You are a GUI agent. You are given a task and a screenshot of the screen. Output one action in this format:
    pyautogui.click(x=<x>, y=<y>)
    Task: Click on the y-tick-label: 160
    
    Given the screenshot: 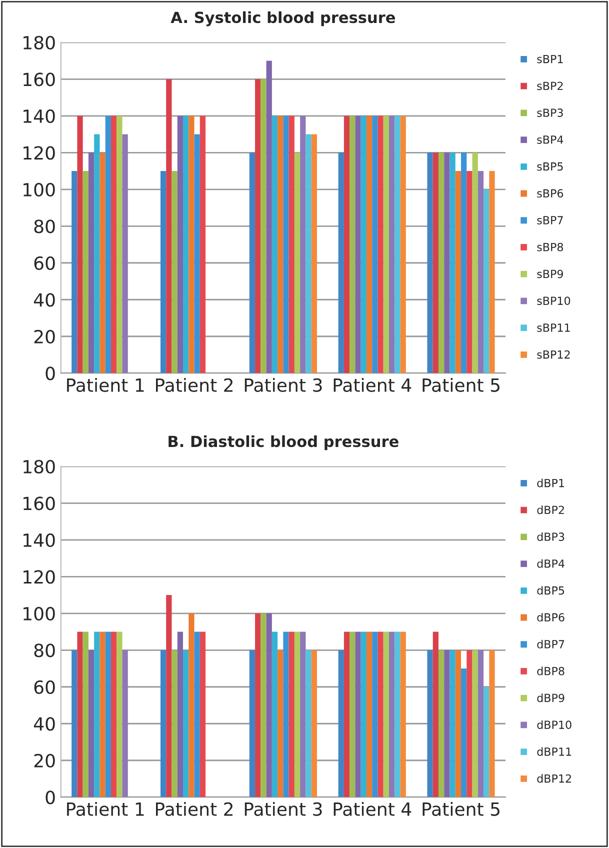 What is the action you would take?
    pyautogui.click(x=39, y=79)
    